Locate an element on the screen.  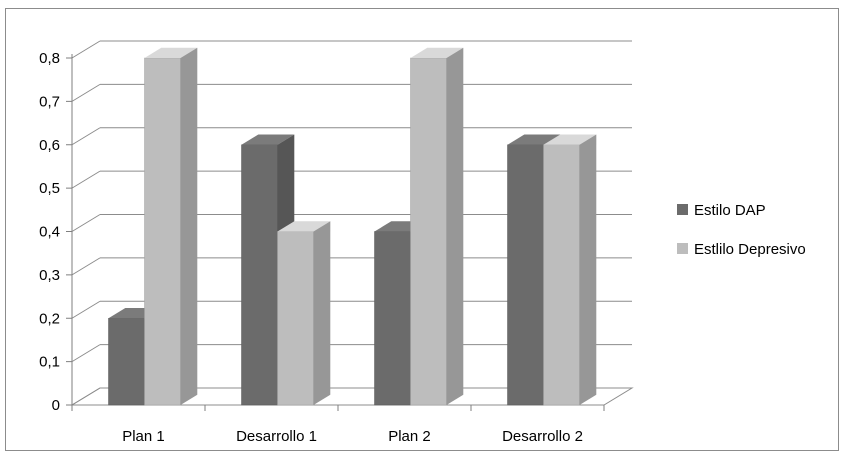
y-axis-ticks: 0 0,1 0,2 0,3 0,4 0,5 0,6 0,7 0,8 is located at coordinates (49, 232).